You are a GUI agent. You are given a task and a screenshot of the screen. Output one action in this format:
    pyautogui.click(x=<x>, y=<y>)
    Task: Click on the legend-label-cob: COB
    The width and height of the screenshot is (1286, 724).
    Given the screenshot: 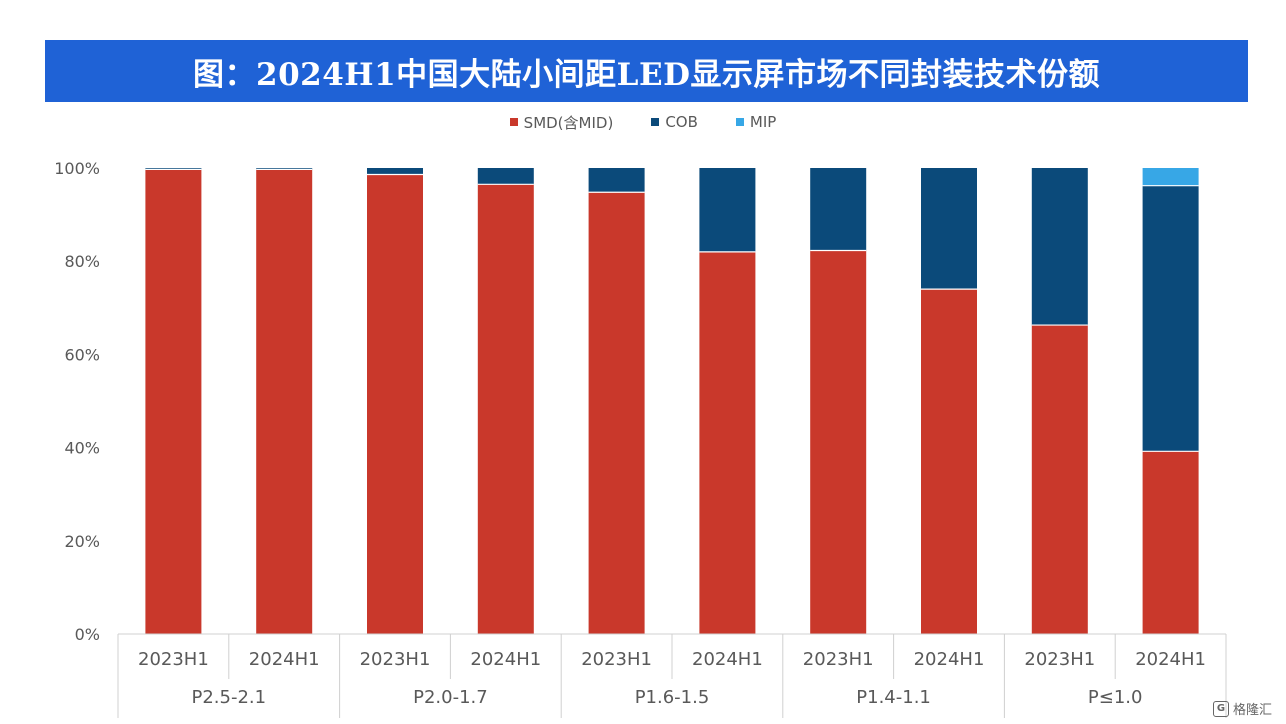 What is the action you would take?
    pyautogui.click(x=681, y=122)
    